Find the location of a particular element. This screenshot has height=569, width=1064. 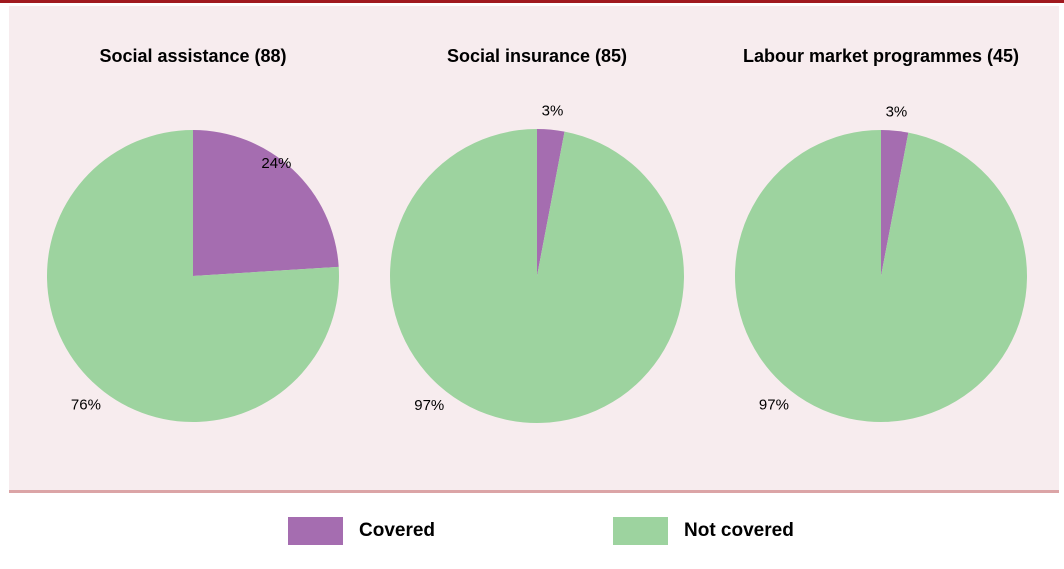

pie-svg: 24% 76% is located at coordinates (193, 276).